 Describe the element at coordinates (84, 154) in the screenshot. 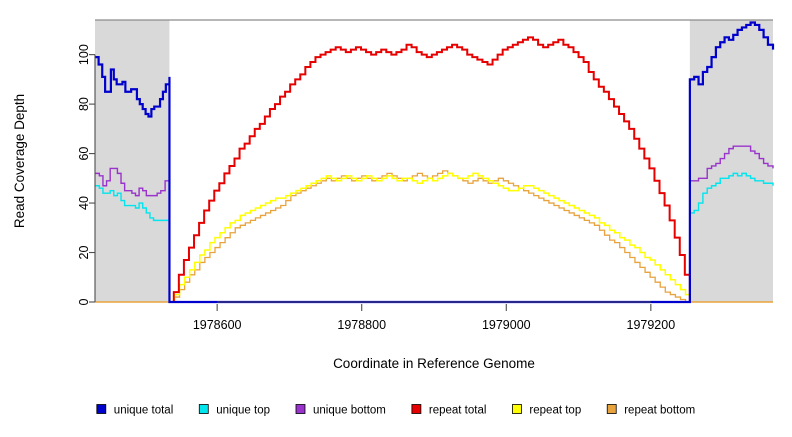

I see `y-tick-label: 60` at that location.